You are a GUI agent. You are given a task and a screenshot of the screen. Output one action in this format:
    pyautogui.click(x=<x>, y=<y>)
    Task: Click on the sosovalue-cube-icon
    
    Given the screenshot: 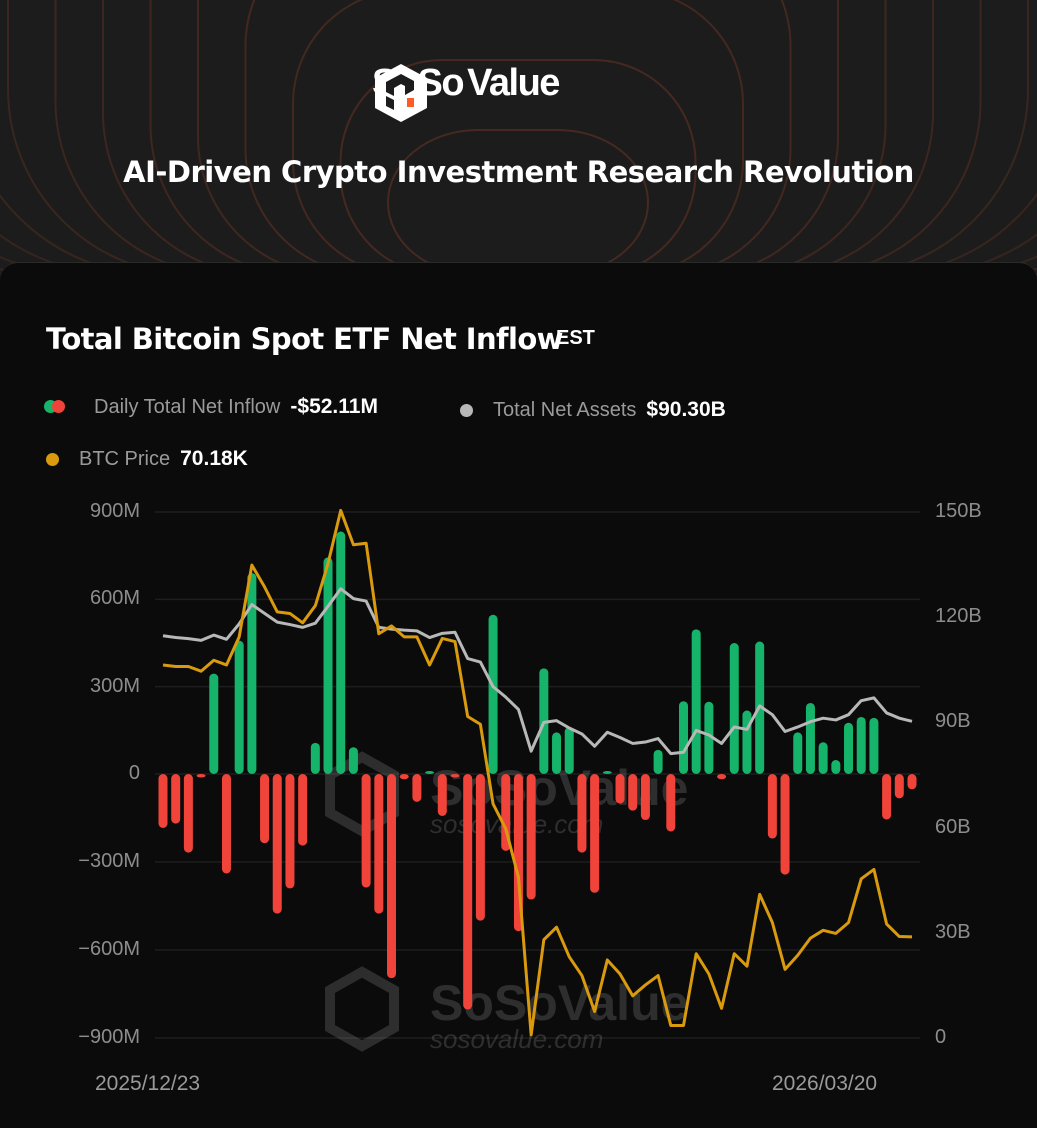 What is the action you would take?
    pyautogui.click(x=401, y=93)
    